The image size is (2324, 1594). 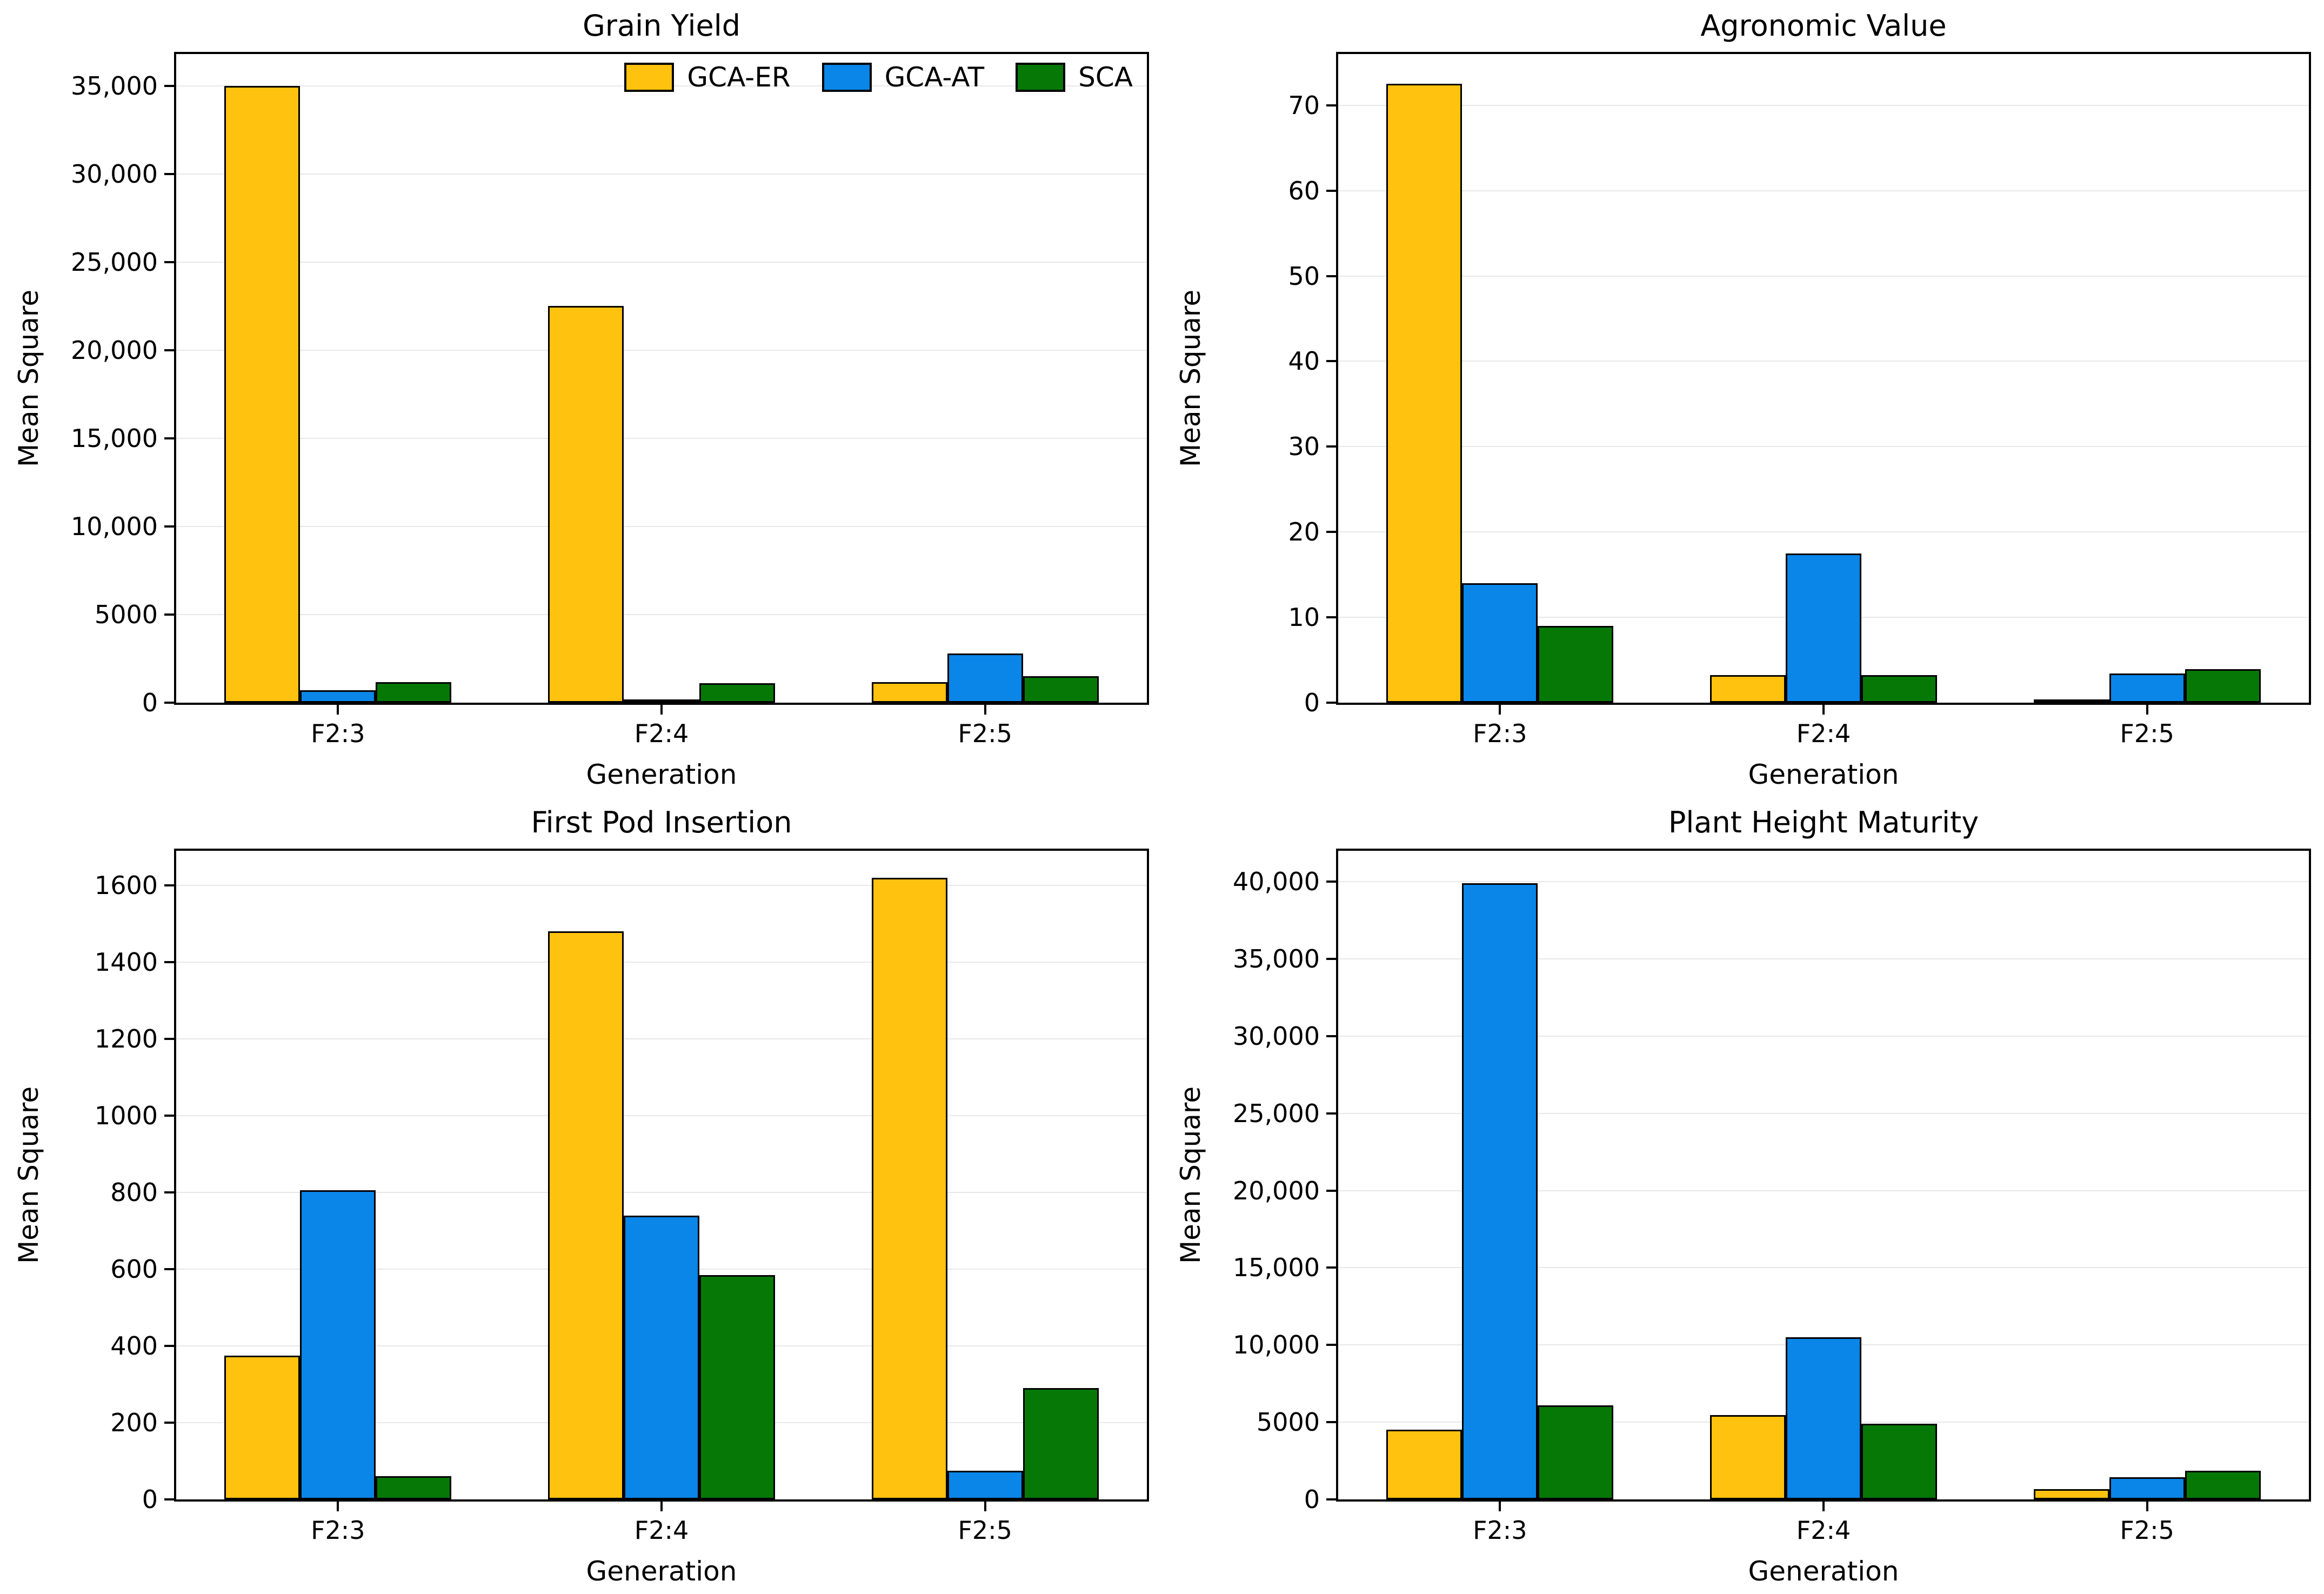 I want to click on legend-item-sca: SCA, so click(x=1074, y=77).